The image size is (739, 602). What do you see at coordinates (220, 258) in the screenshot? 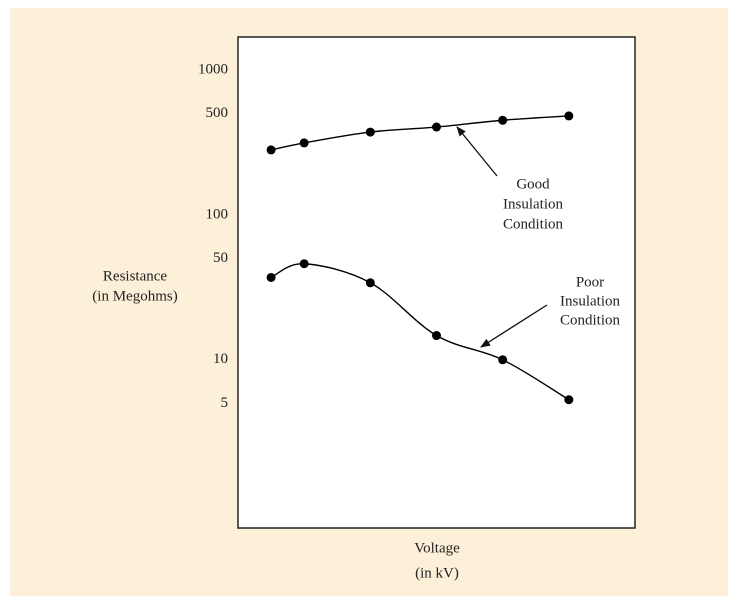
I see `y-tick-label: 50` at bounding box center [220, 258].